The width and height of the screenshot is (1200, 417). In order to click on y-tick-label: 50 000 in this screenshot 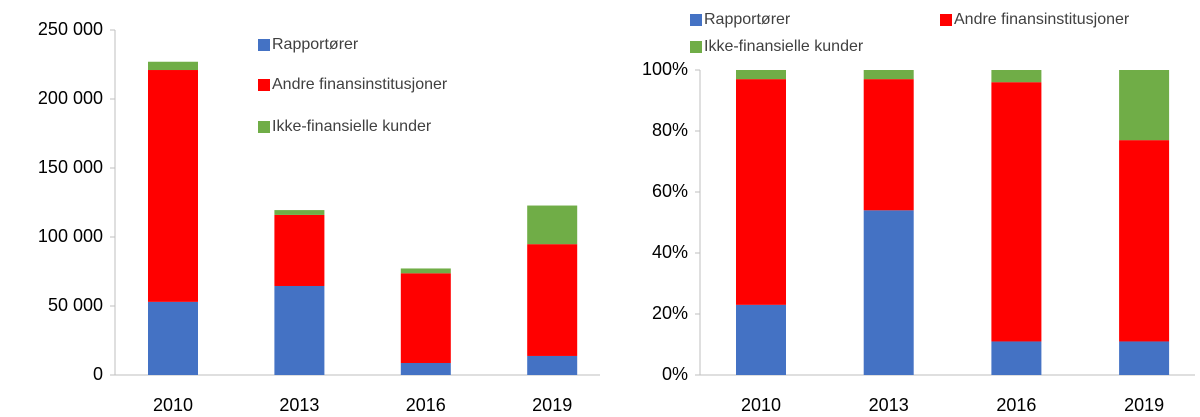, I will do `click(75, 305)`.